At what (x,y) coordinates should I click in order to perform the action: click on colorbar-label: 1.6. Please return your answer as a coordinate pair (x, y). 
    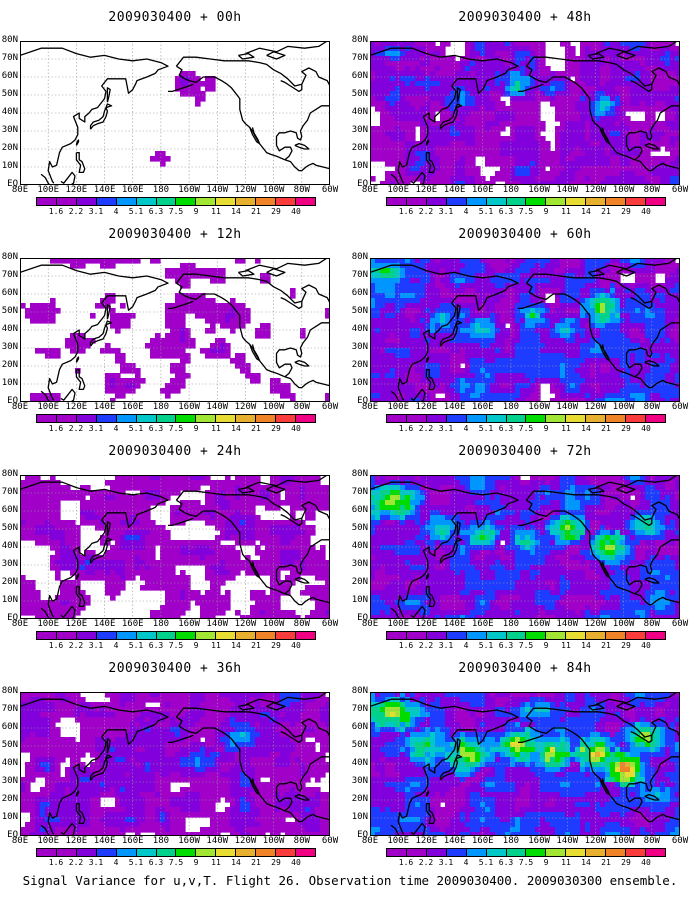
    Looking at the image, I should click on (406, 645).